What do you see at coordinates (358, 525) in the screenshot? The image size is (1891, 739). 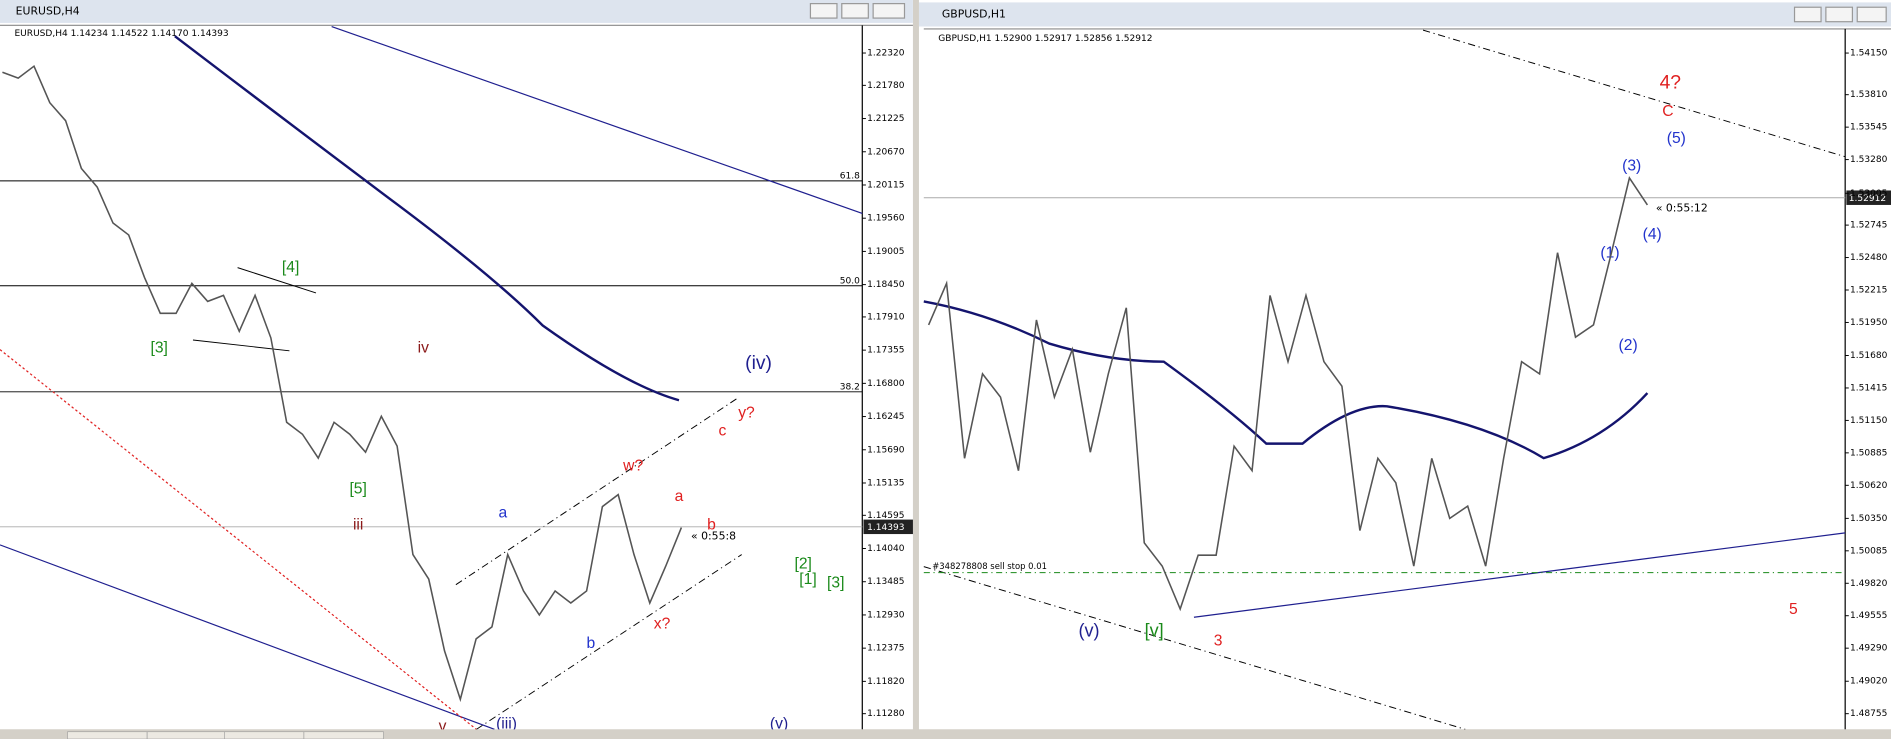 I see `wave-label: iii` at bounding box center [358, 525].